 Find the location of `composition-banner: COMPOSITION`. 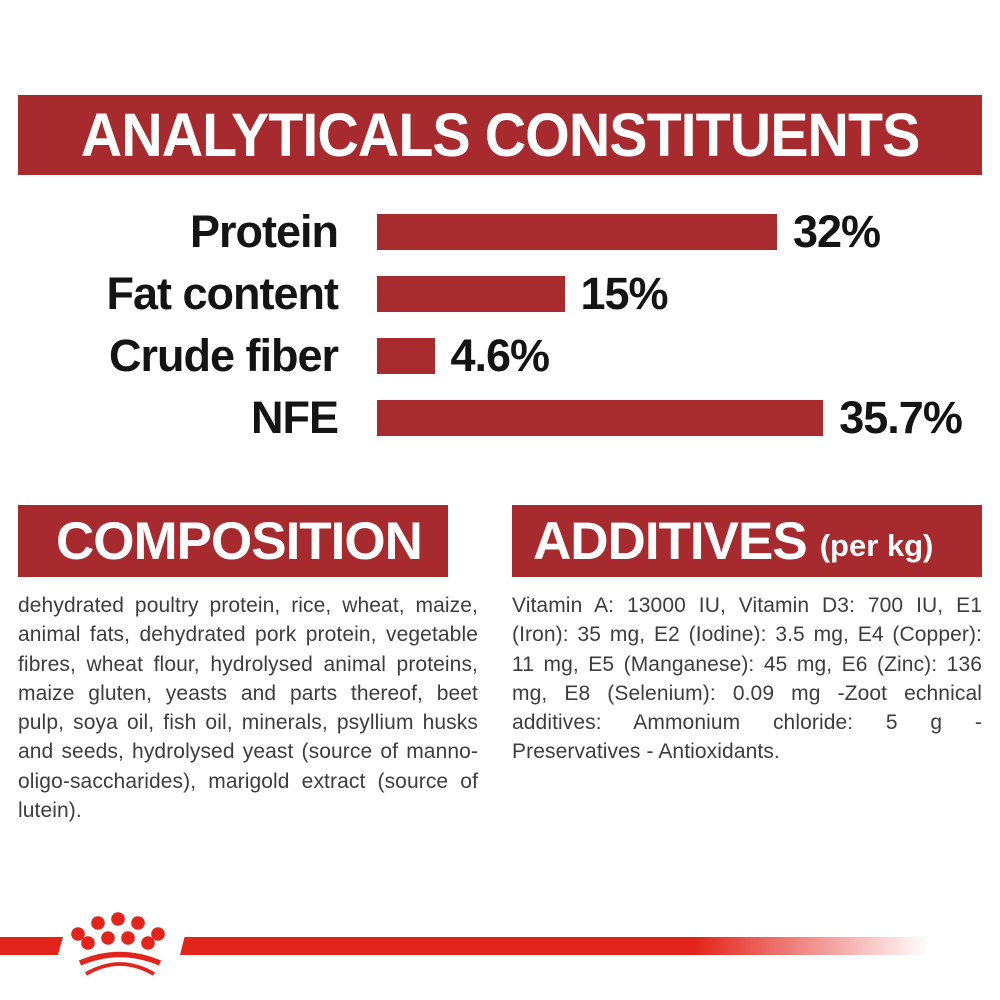

composition-banner: COMPOSITION is located at coordinates (233, 541).